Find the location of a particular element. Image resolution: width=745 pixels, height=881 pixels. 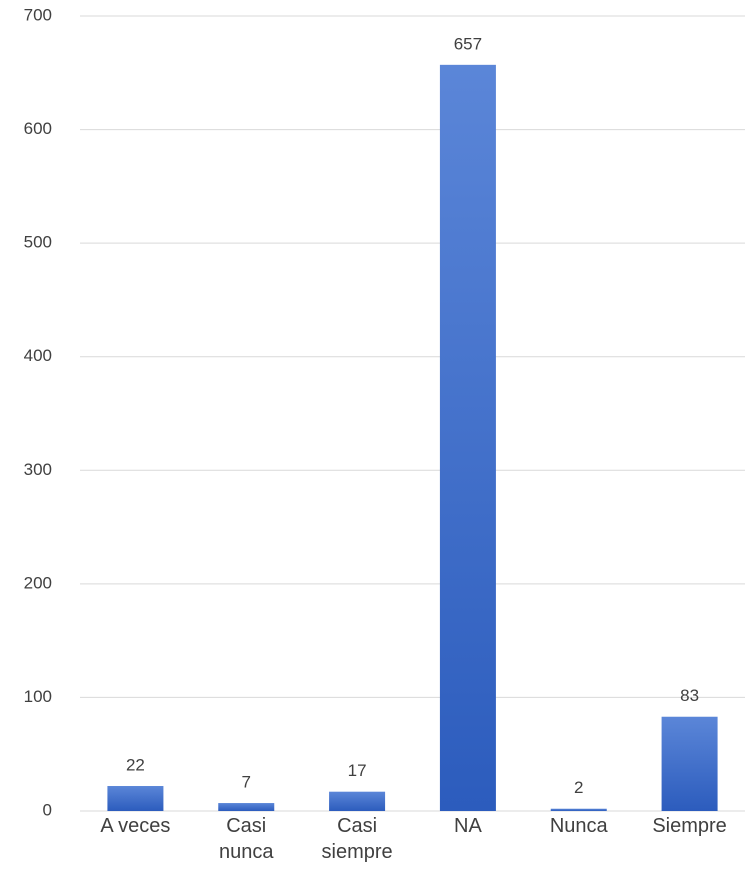

x-tick-label: Siempre is located at coordinates (689, 826).